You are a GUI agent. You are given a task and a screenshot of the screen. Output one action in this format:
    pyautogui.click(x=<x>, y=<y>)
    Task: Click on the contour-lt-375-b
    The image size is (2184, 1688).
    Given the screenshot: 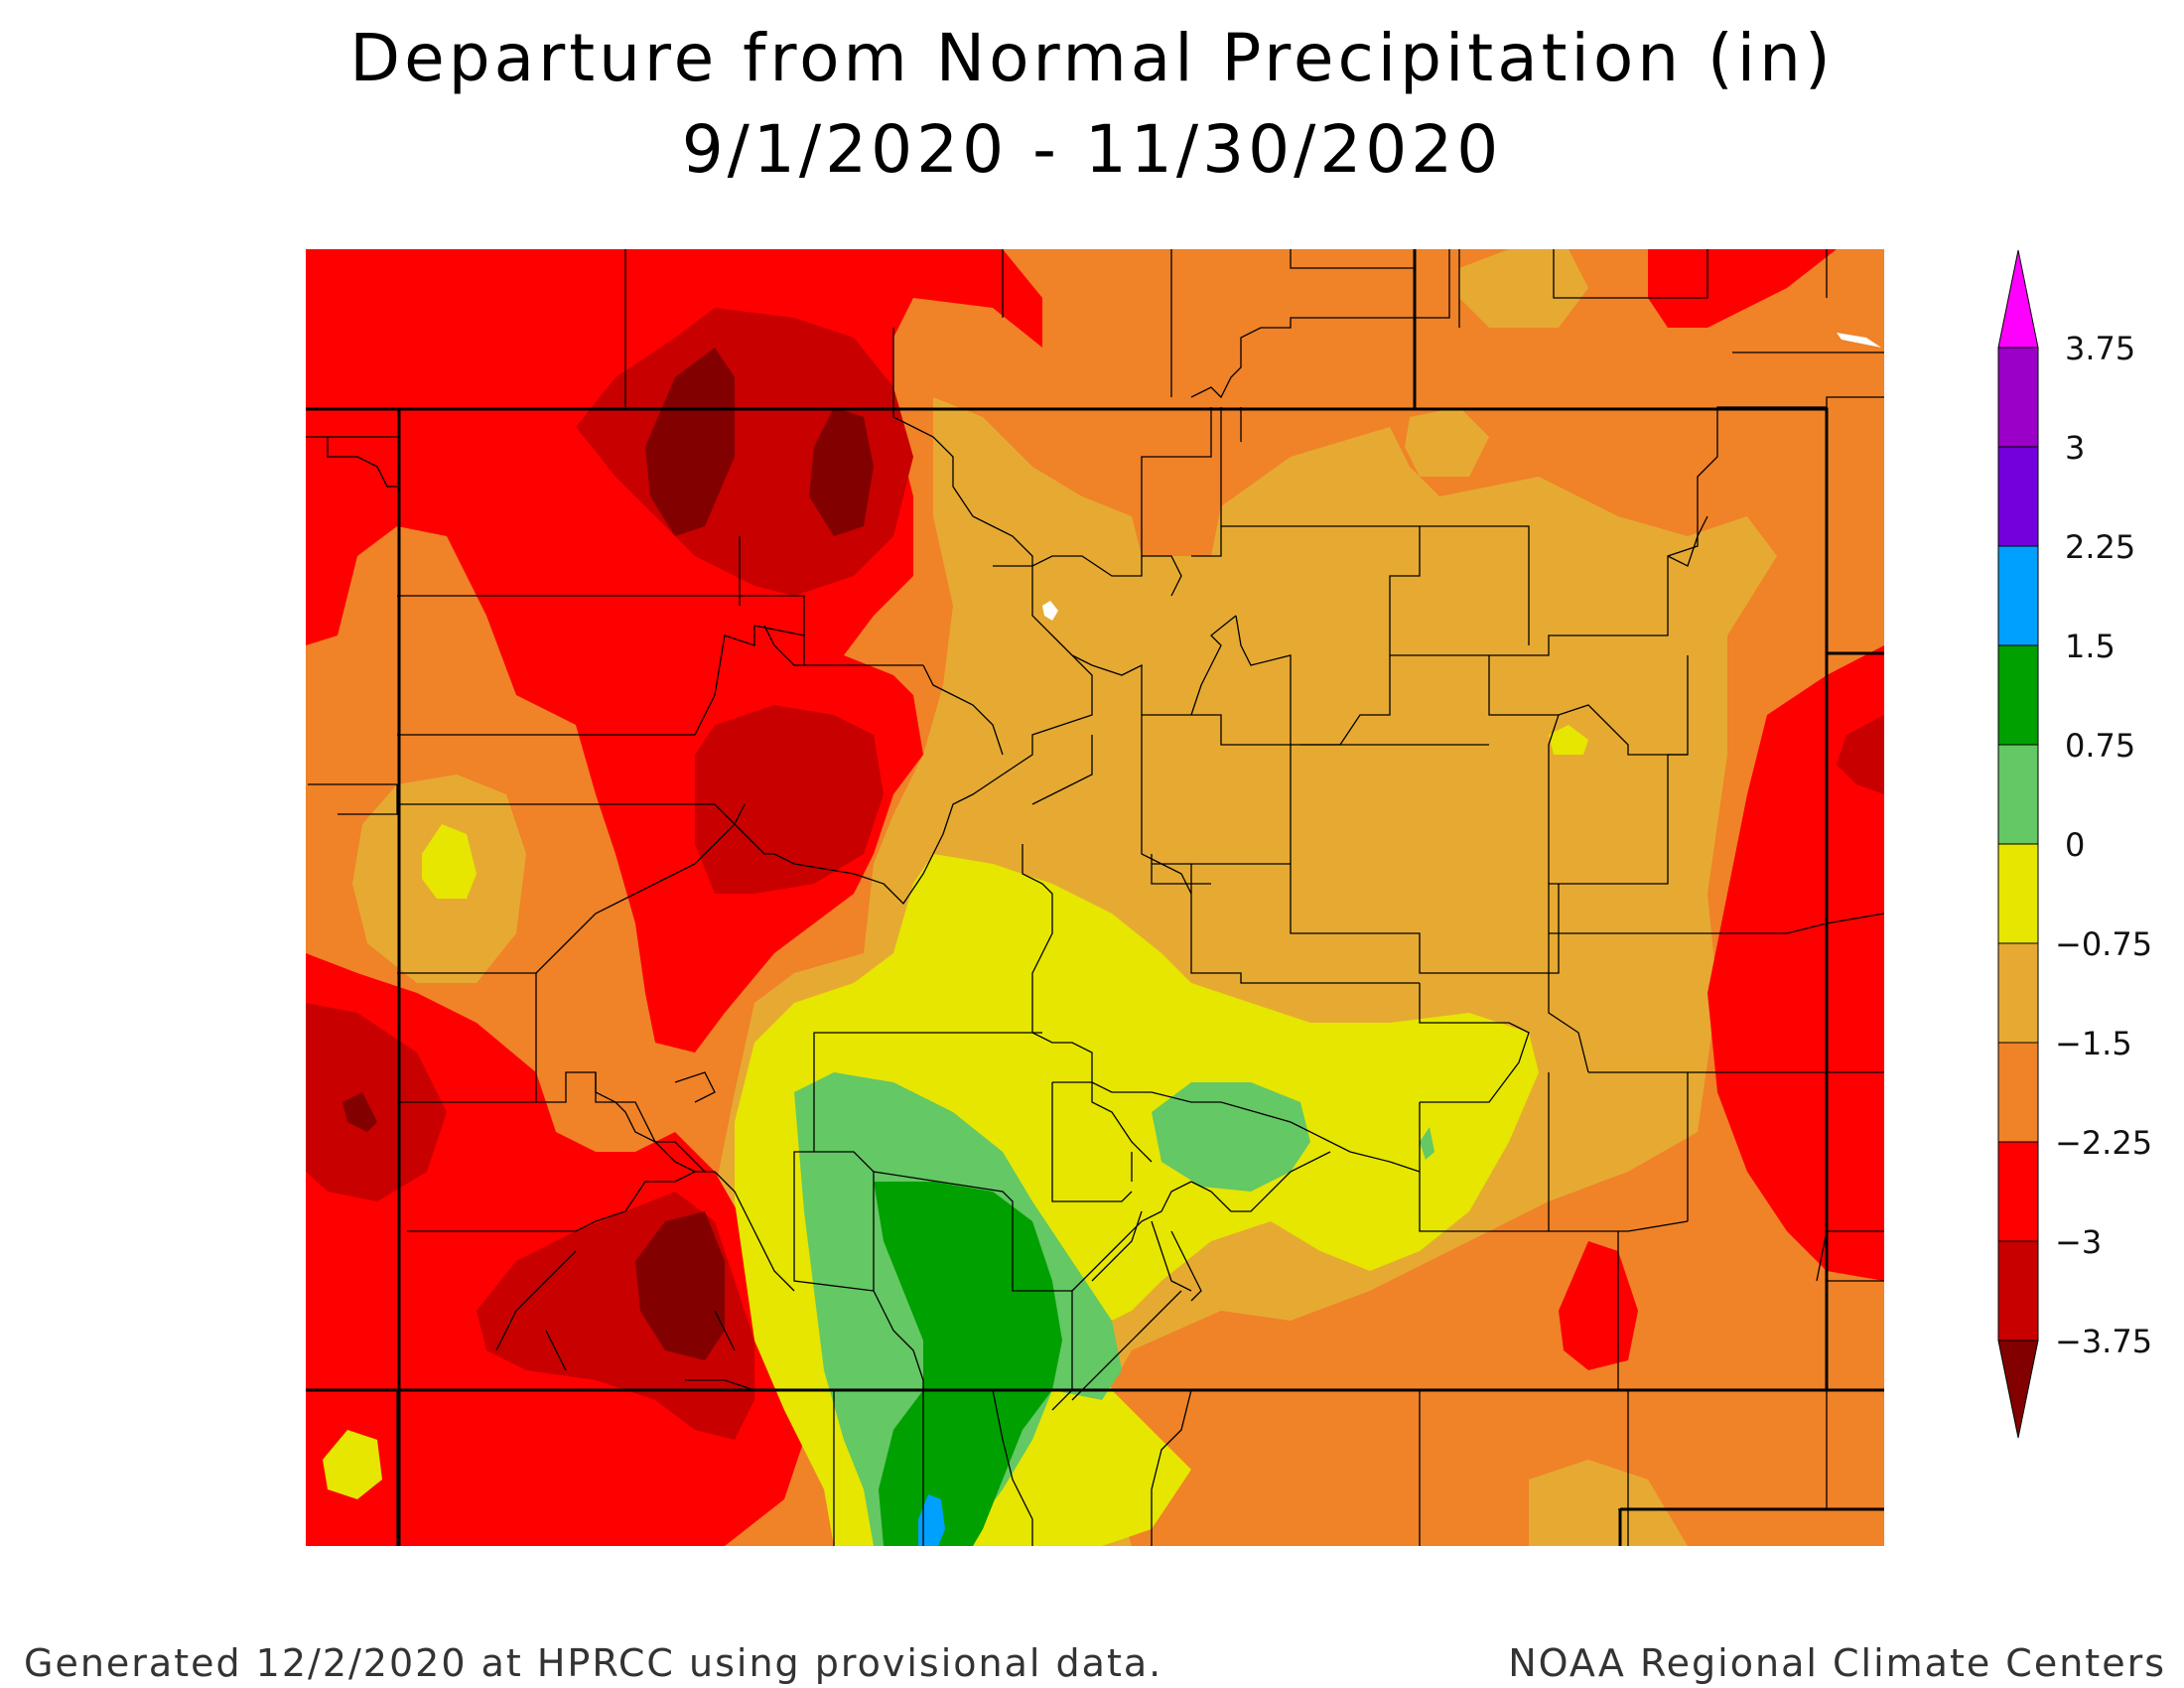 What is the action you would take?
    pyautogui.click(x=841, y=471)
    